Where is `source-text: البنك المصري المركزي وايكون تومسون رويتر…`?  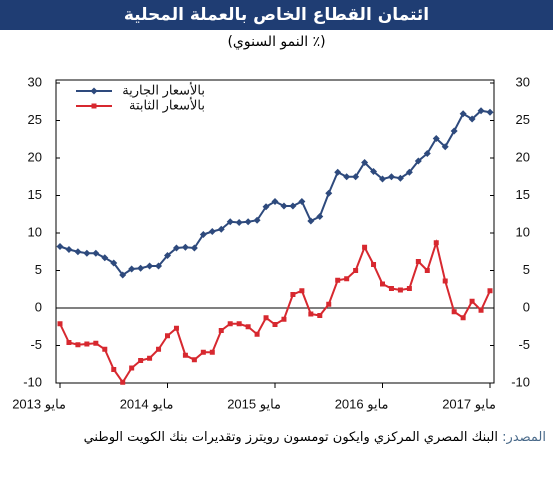
source-text: البنك المصري المركزي وايكون تومسون رويتر… is located at coordinates (291, 437).